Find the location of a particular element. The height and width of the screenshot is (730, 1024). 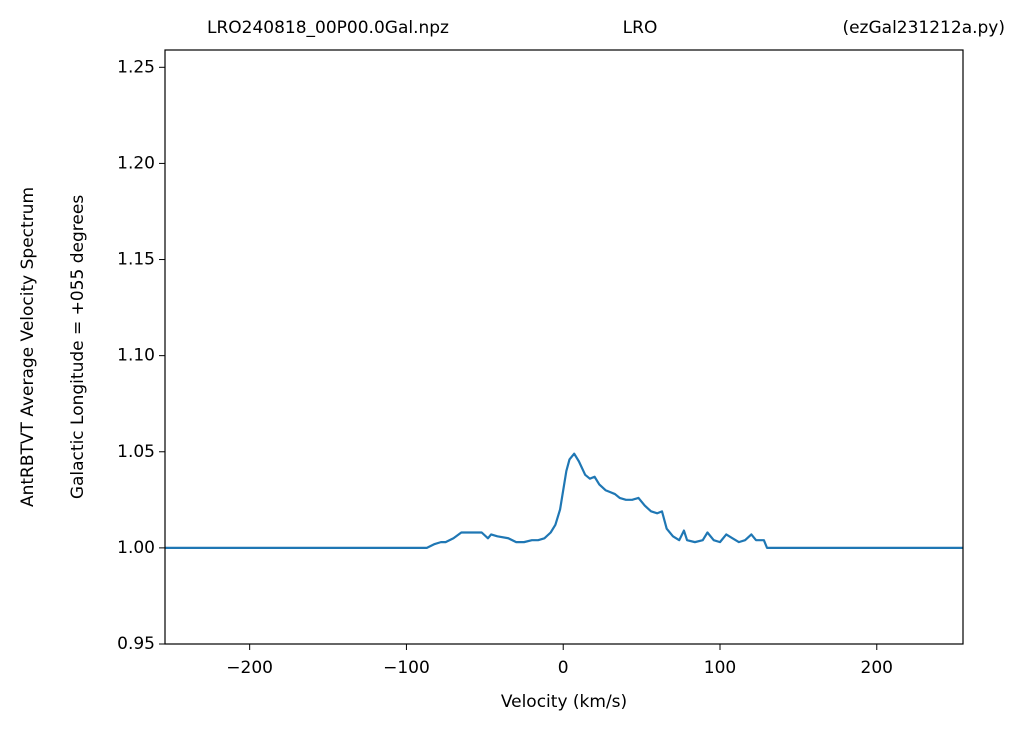

chart-title: (ezGal231212a.py) is located at coordinates (923, 28).